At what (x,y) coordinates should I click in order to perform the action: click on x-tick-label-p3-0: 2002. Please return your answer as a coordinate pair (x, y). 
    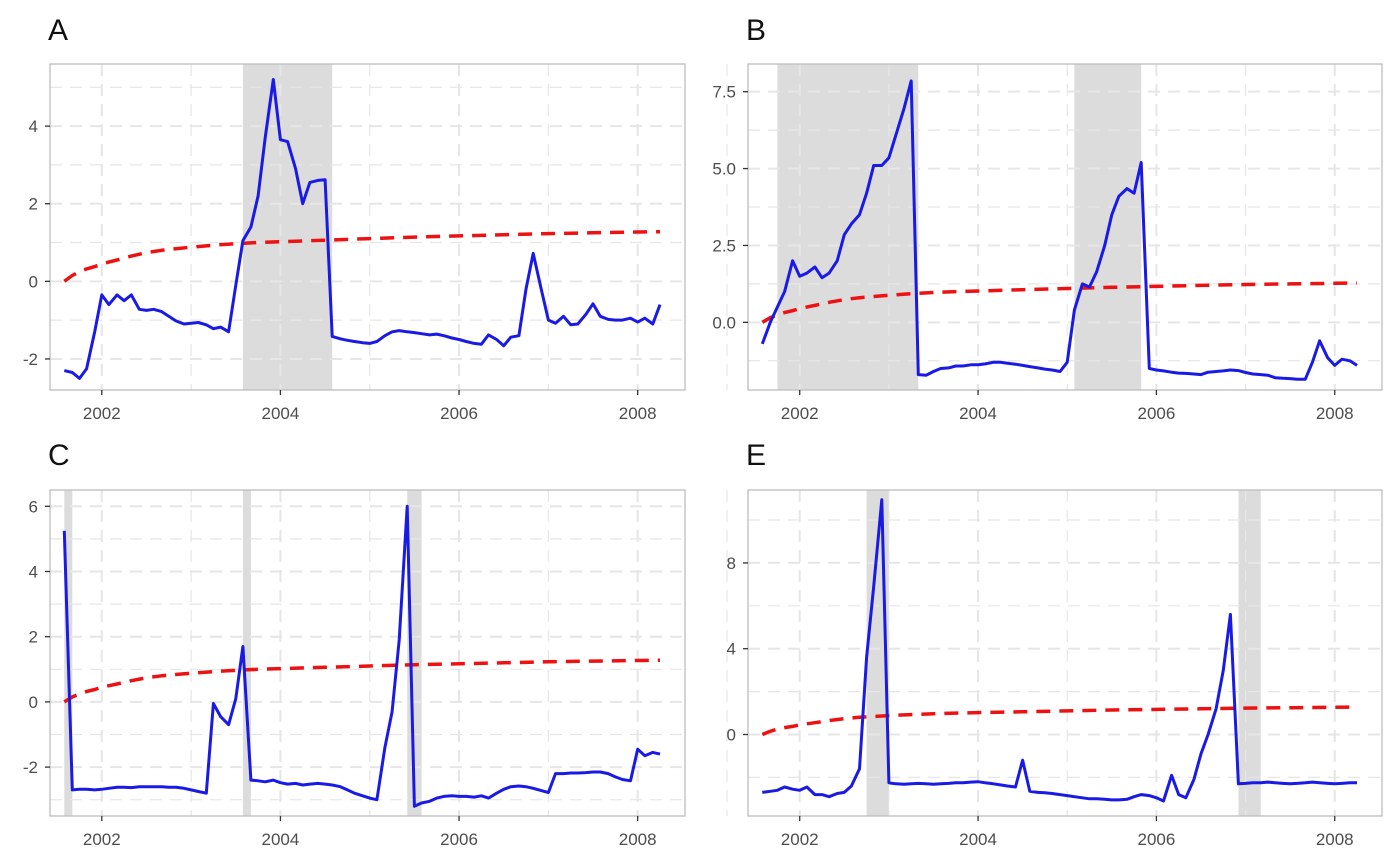
    Looking at the image, I should click on (800, 839).